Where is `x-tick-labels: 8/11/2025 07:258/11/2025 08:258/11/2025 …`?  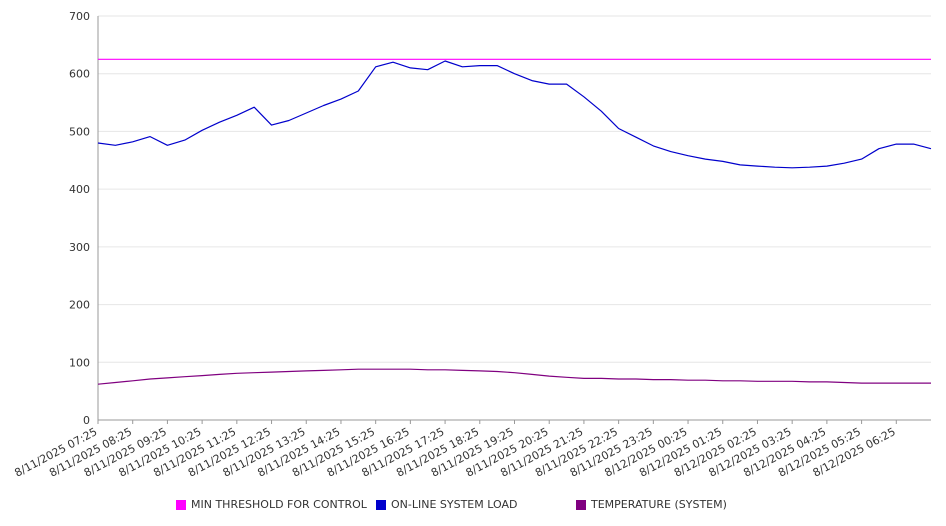
x-tick-labels: 8/11/2025 07:258/11/2025 08:258/11/2025 … is located at coordinates (454, 452).